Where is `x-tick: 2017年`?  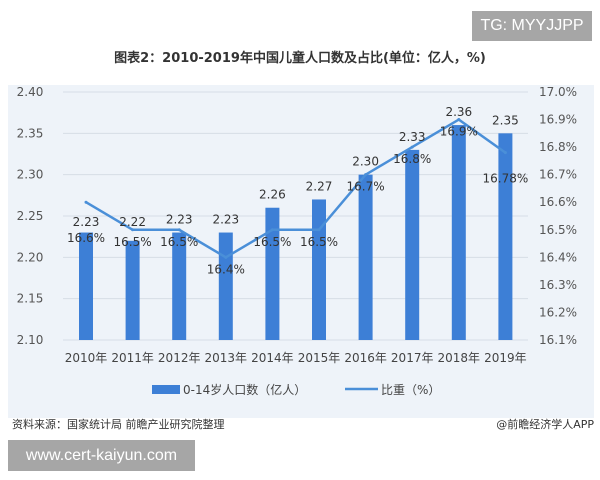
x-tick: 2017年 is located at coordinates (412, 358).